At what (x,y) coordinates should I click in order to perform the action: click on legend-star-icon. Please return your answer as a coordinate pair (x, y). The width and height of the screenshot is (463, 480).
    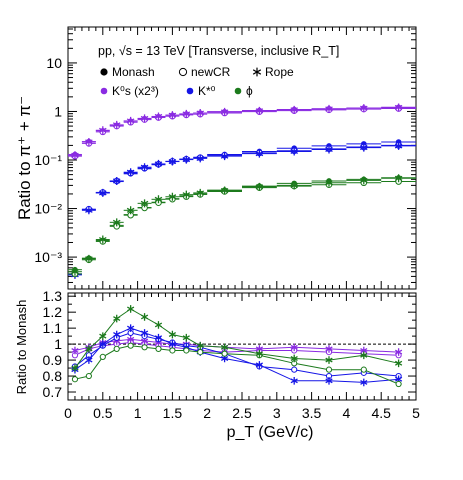
    Looking at the image, I should click on (257, 72).